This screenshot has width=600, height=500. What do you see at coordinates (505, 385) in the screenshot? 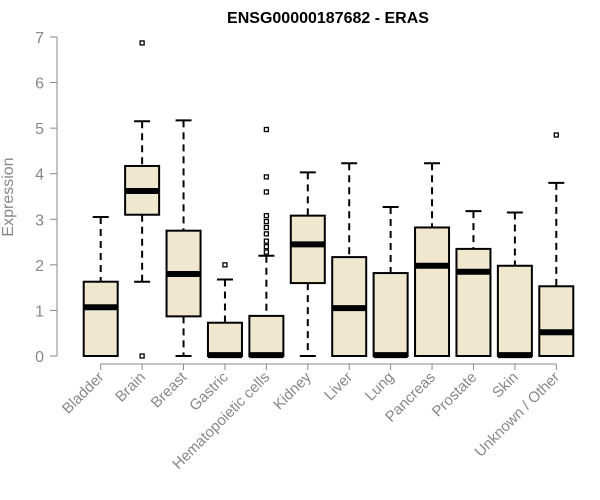
I see `x-tick-label: Skin` at bounding box center [505, 385].